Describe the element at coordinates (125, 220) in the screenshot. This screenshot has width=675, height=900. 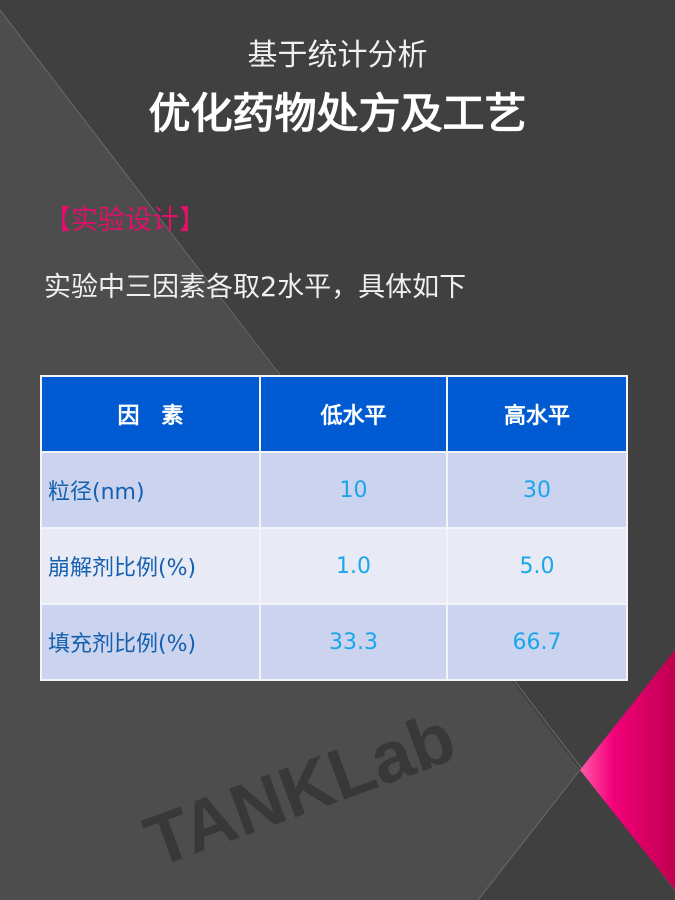
I see `section-heading: 【实验设计】` at that location.